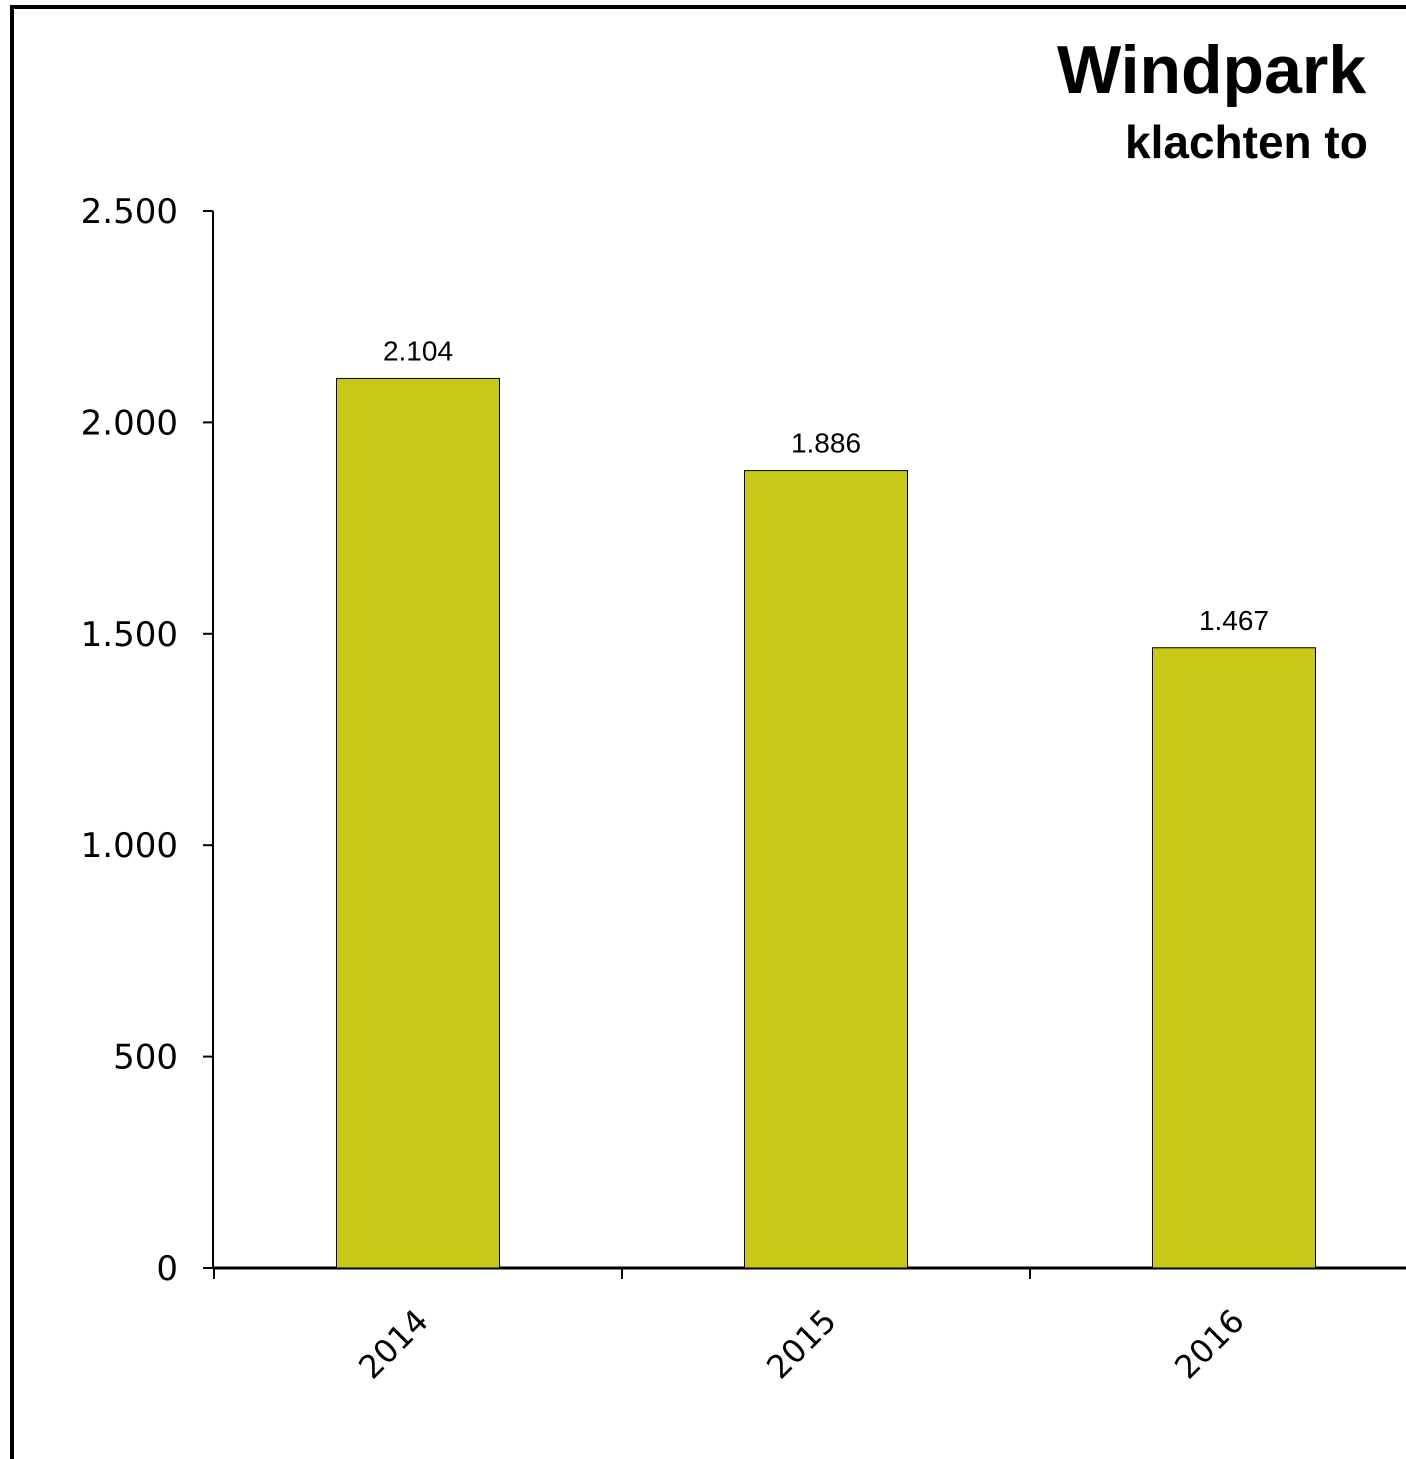 The image size is (1406, 1459). I want to click on x-tick-label: 2015, so click(801, 1344).